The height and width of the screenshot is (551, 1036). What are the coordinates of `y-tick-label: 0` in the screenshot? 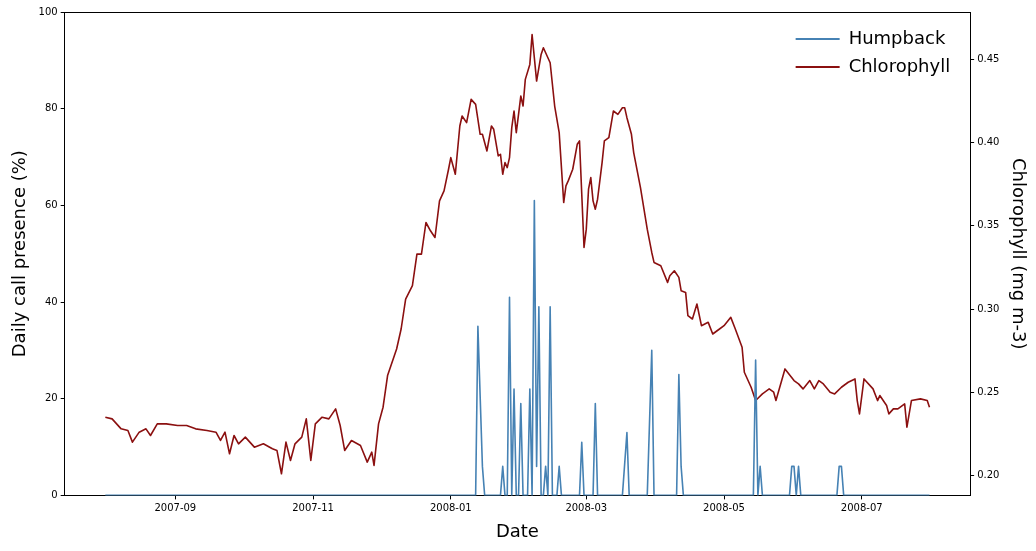 It's located at (54, 494).